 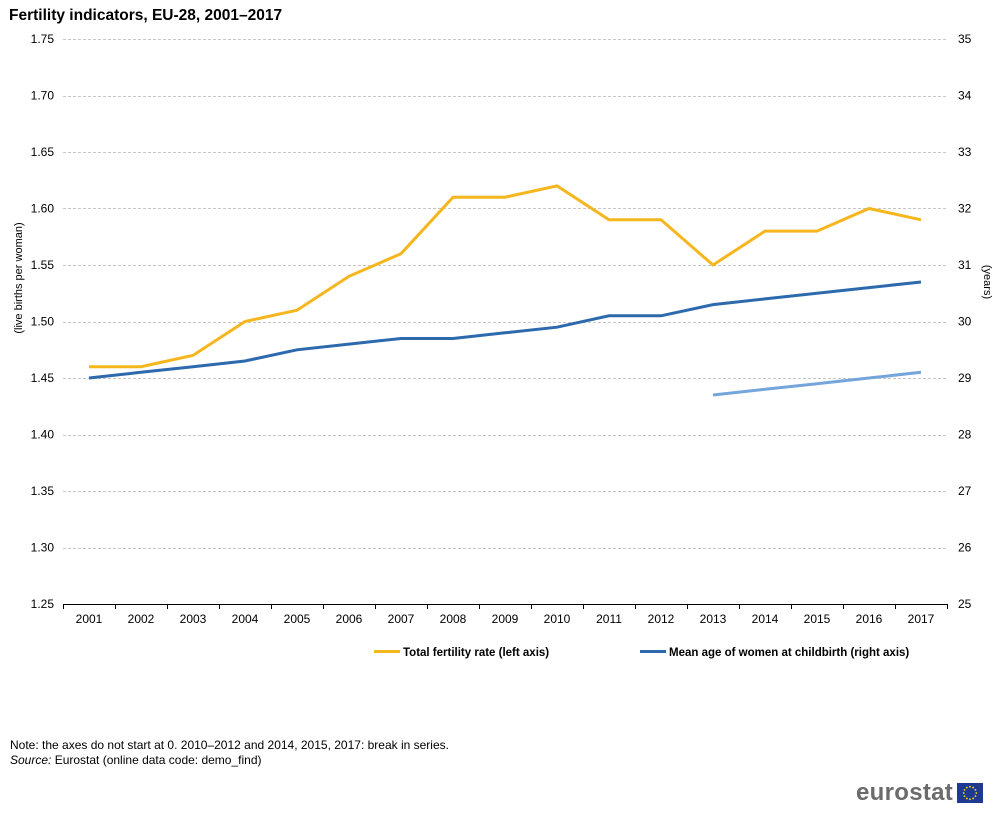 I want to click on left-axis-tick-label: 1.55, so click(x=43, y=265).